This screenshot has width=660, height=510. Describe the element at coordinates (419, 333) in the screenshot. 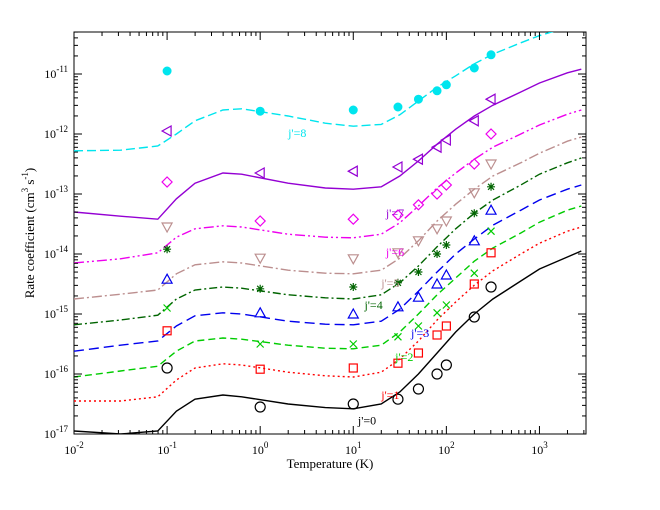

I see `series-label-j3: j'=3` at that location.